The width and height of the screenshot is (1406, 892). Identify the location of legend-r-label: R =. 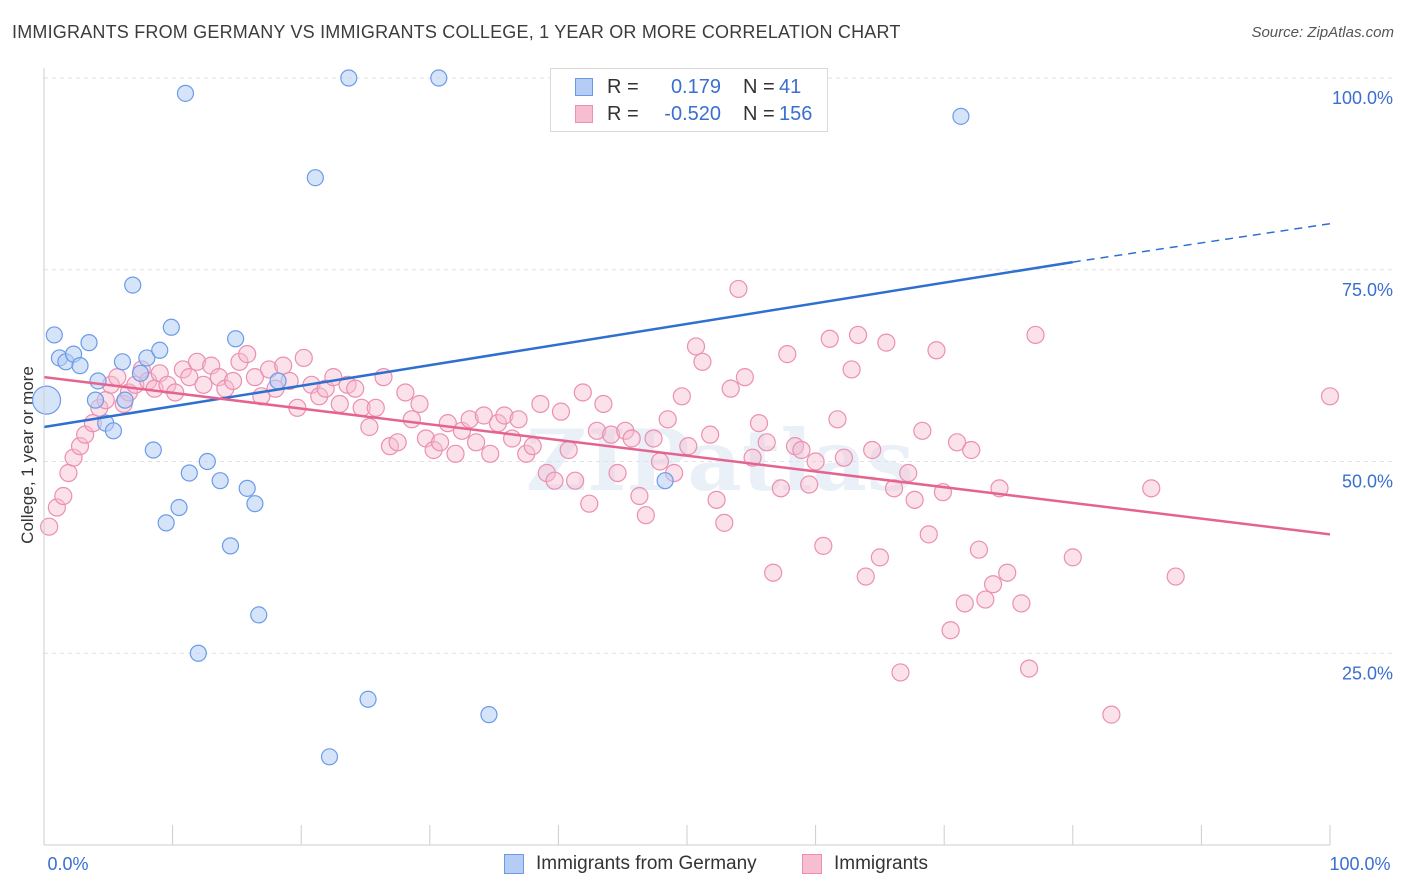
(623, 86).